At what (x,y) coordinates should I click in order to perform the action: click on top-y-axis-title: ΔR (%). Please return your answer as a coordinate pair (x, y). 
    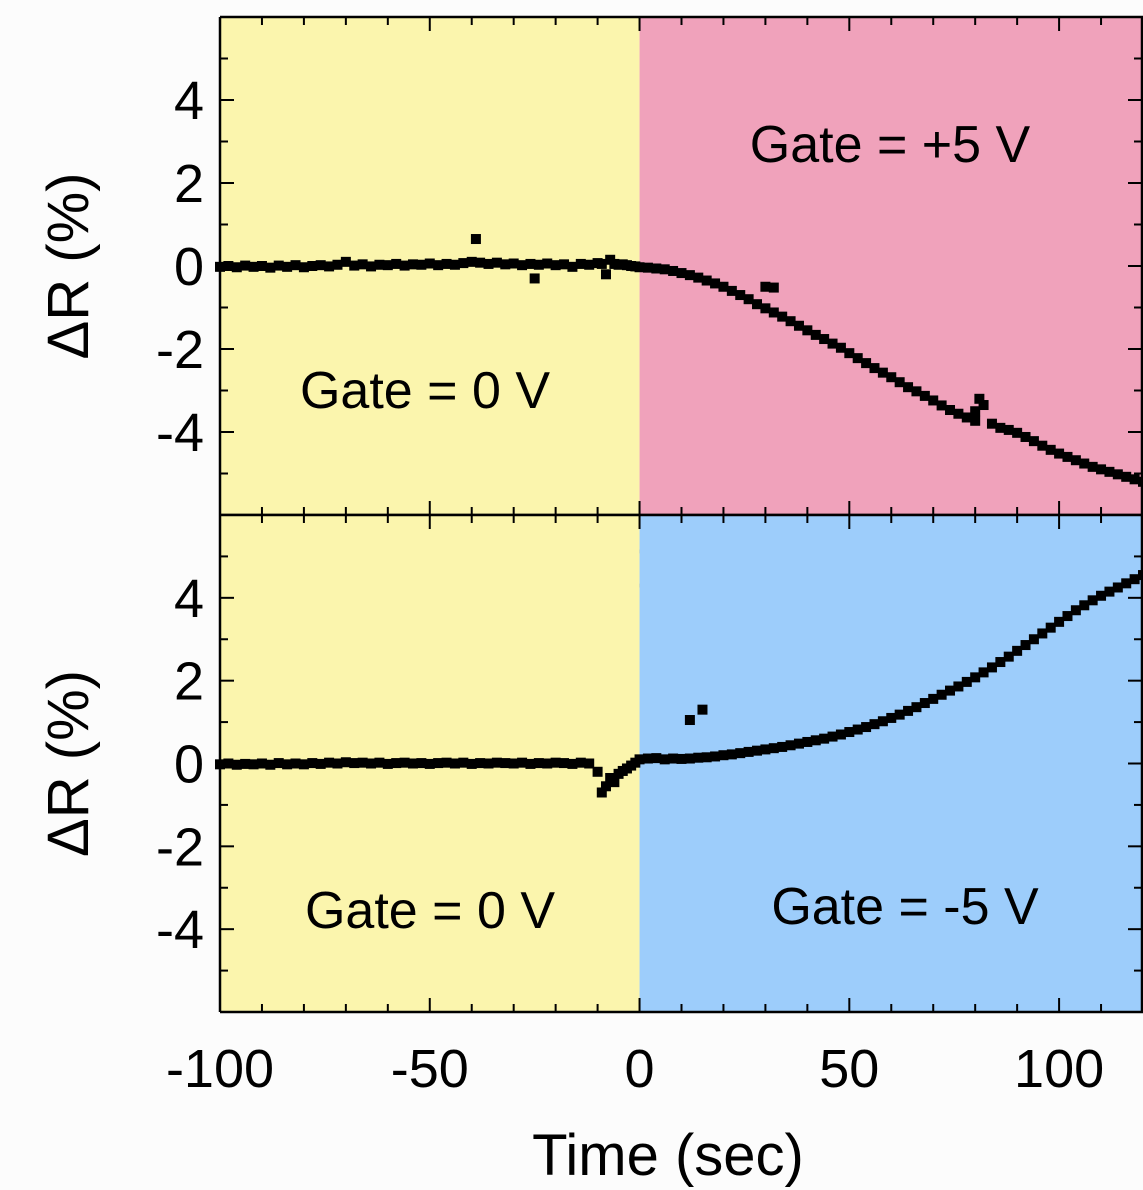
    Looking at the image, I should click on (68, 266).